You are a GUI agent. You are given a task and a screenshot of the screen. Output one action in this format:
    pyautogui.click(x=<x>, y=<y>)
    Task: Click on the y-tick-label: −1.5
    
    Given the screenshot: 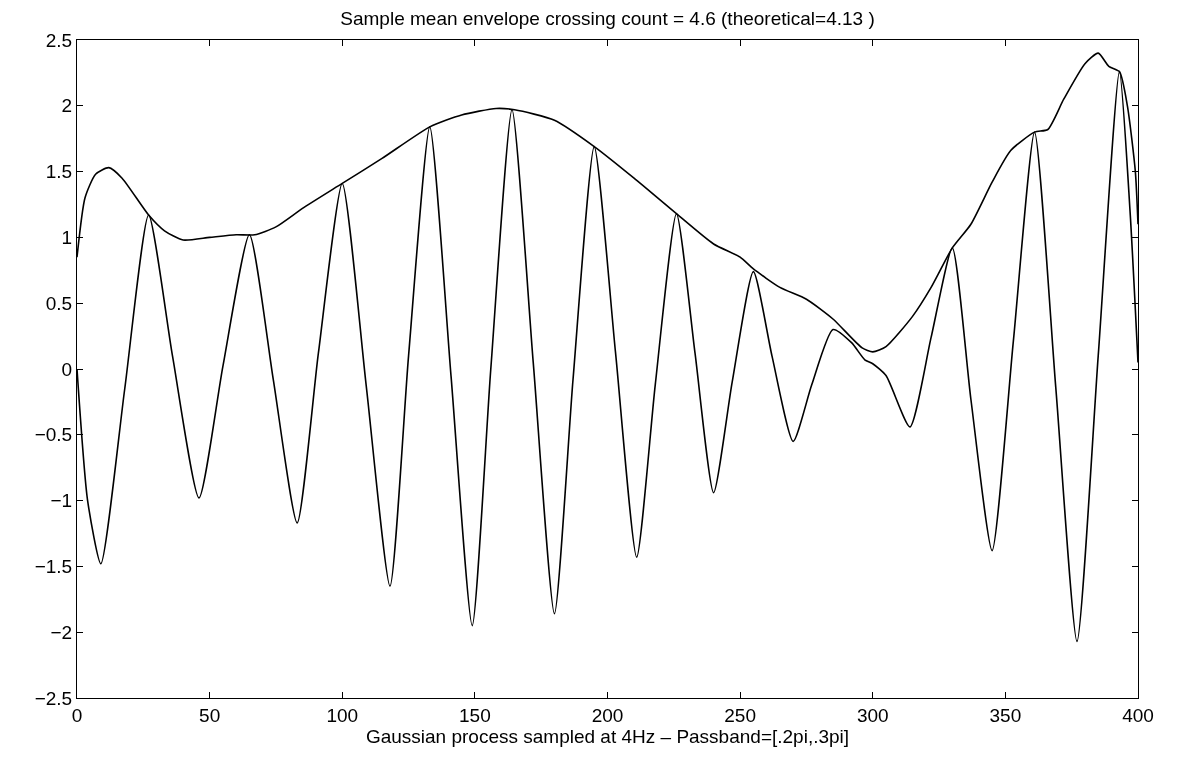 What is the action you would take?
    pyautogui.click(x=53, y=567)
    